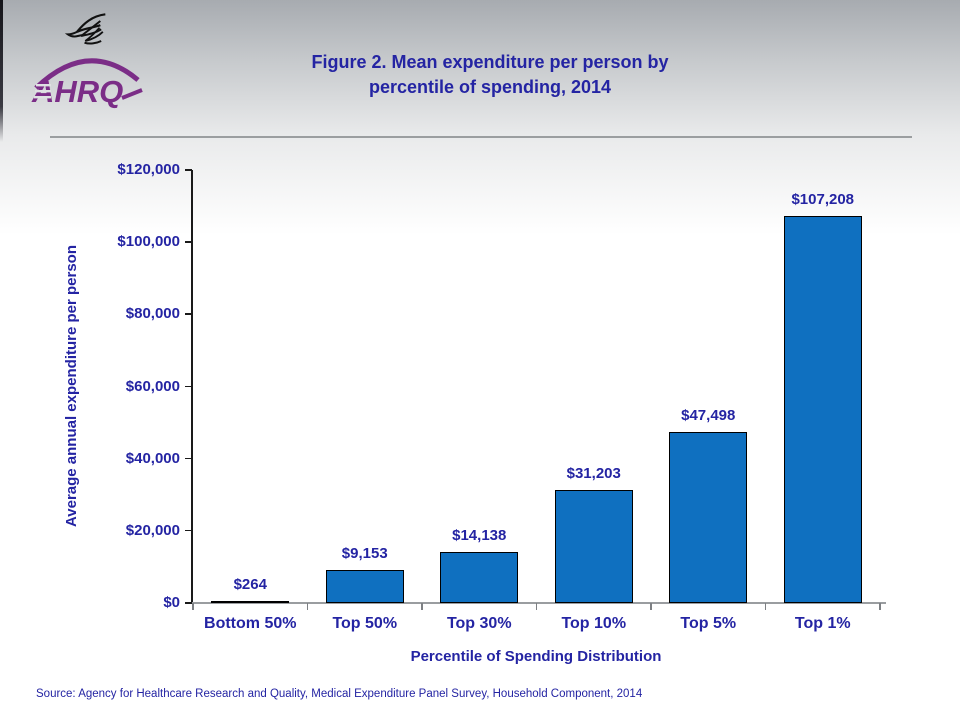 This screenshot has height=720, width=960. Describe the element at coordinates (85, 29) in the screenshot. I see `hhs-eagle-icon` at that location.